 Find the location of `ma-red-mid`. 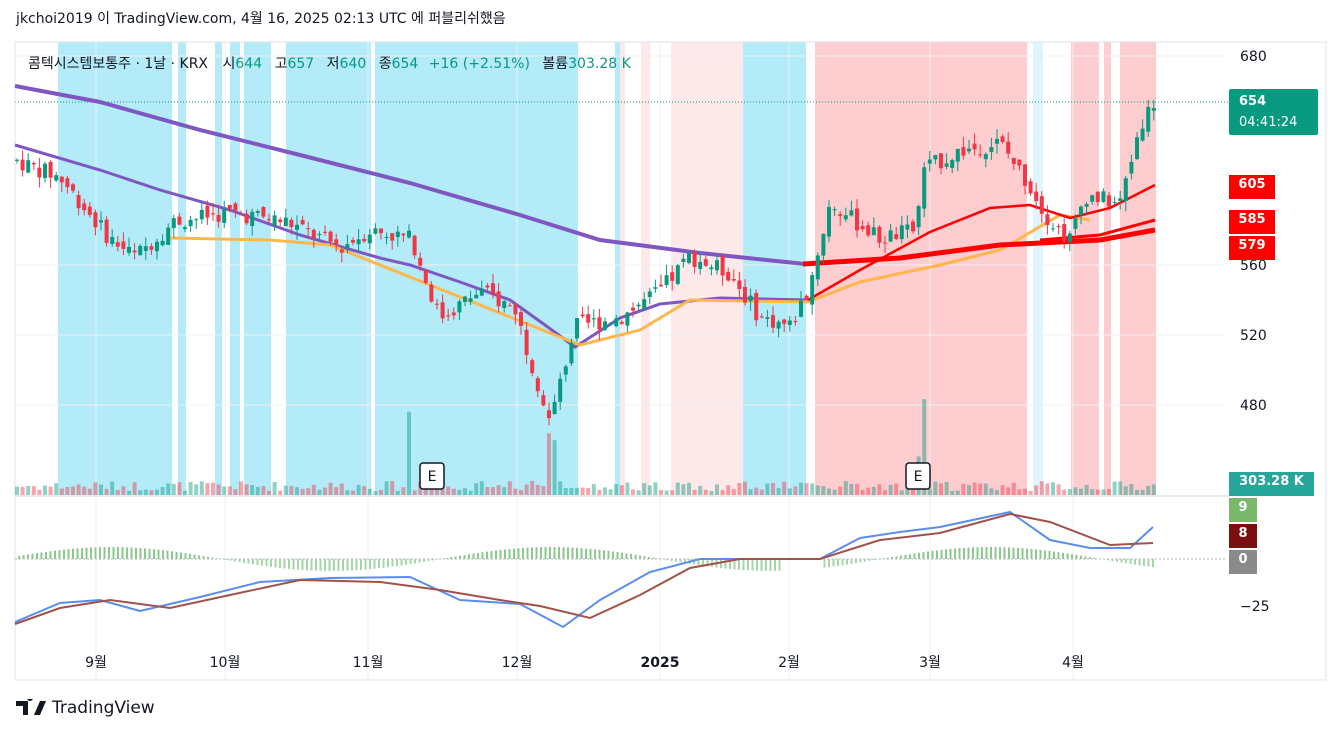

ma-red-mid is located at coordinates (1097, 230).